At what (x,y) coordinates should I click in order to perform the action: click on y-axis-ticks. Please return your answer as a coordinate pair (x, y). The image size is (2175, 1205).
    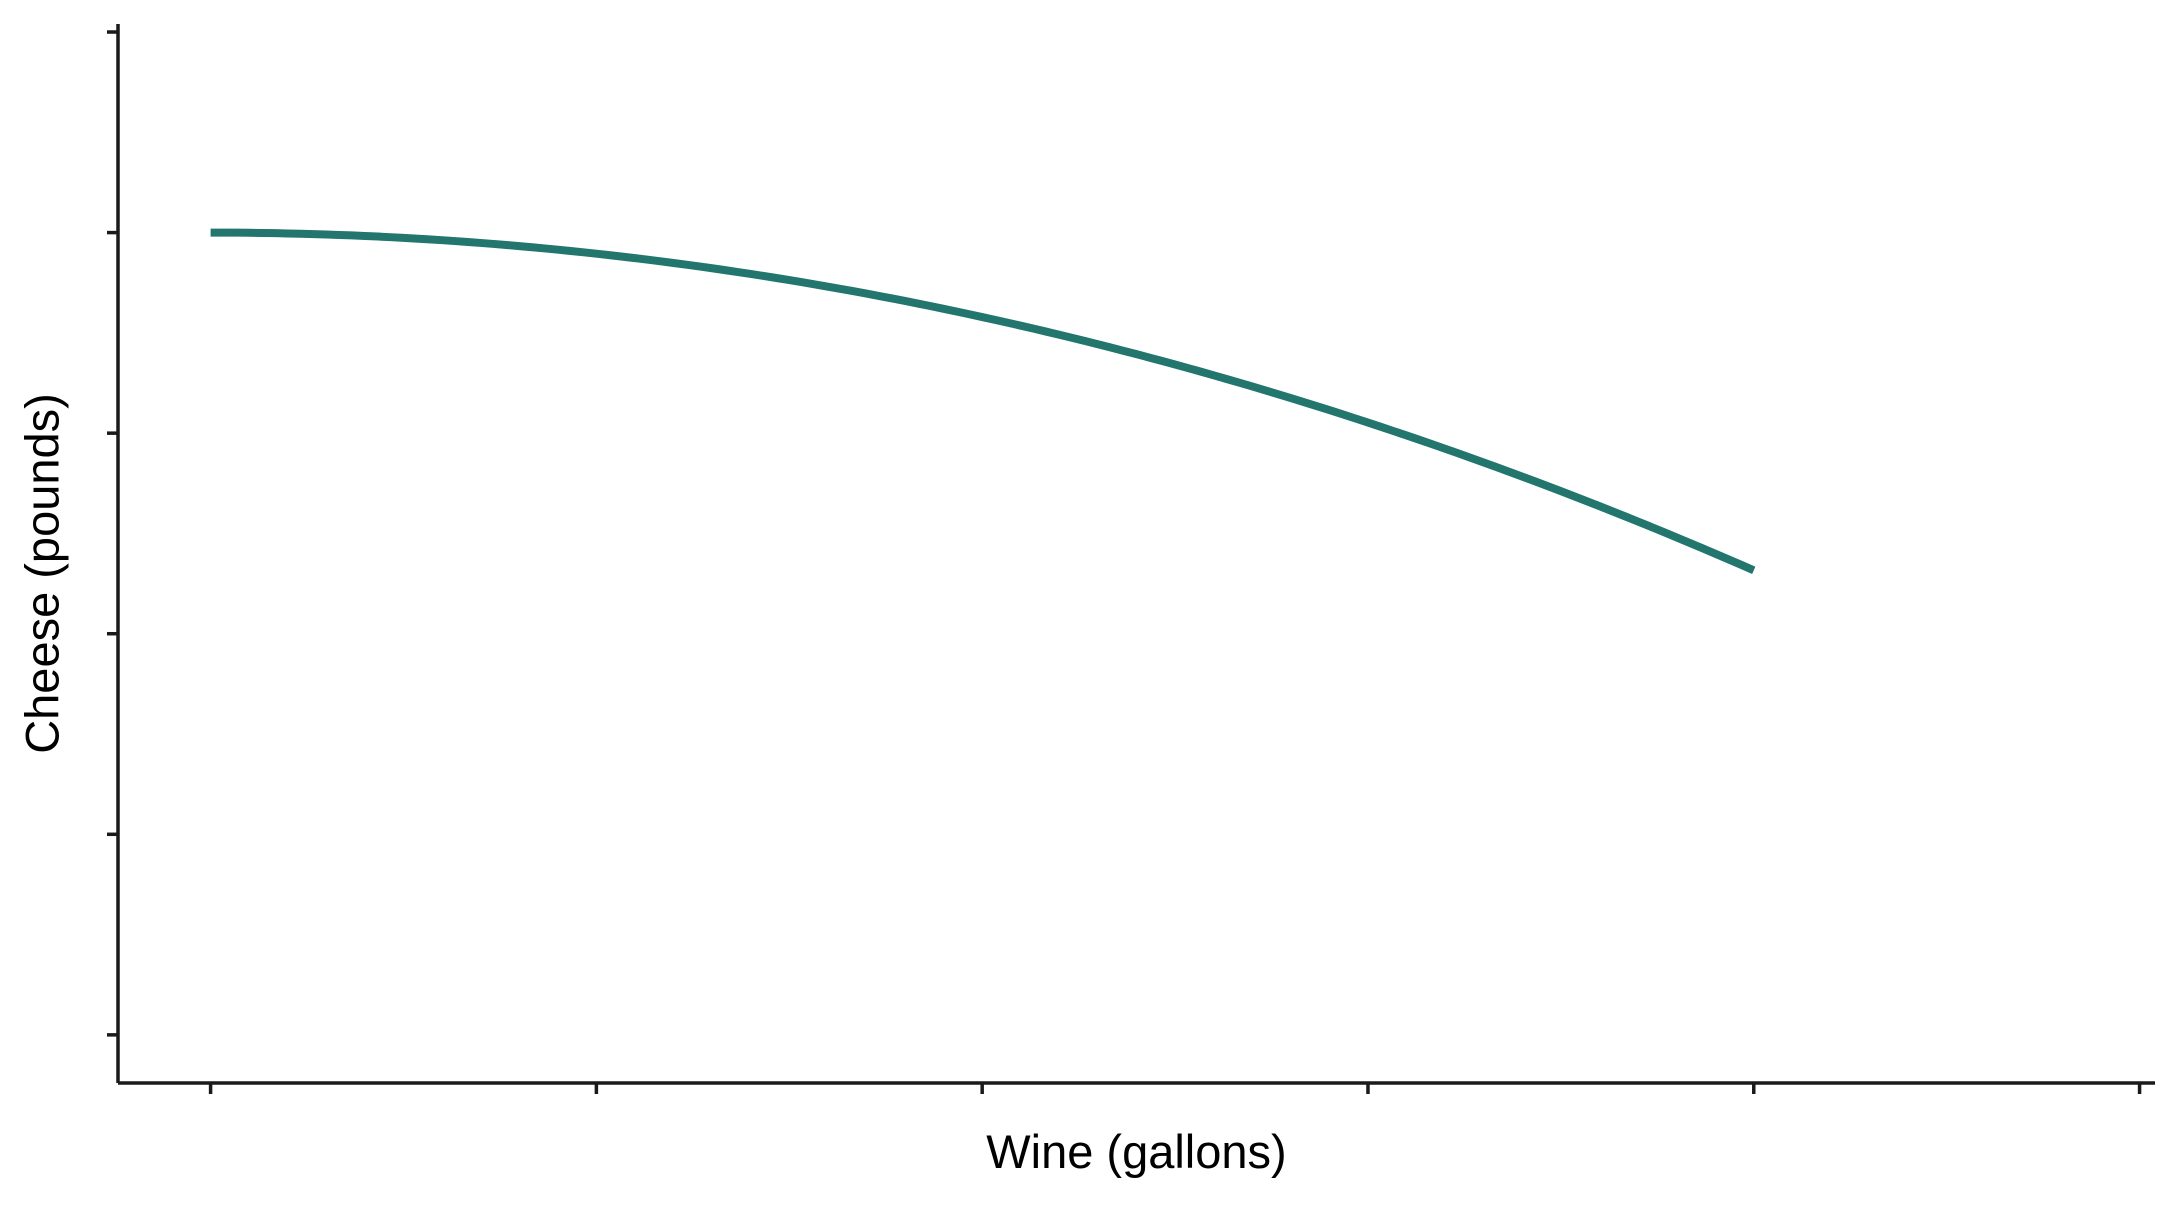
    Looking at the image, I should click on (112, 533).